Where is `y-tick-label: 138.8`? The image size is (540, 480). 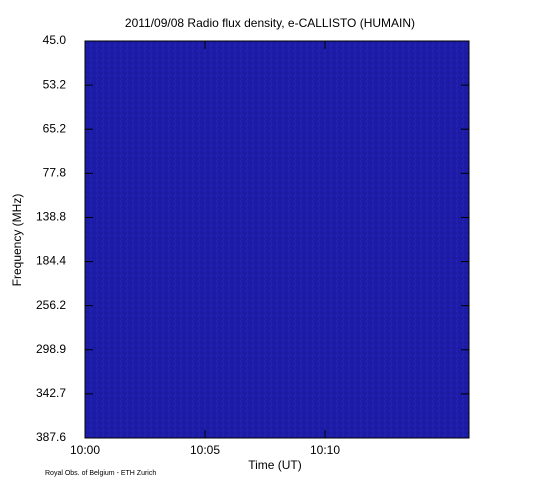 y-tick-label: 138.8 is located at coordinates (51, 217).